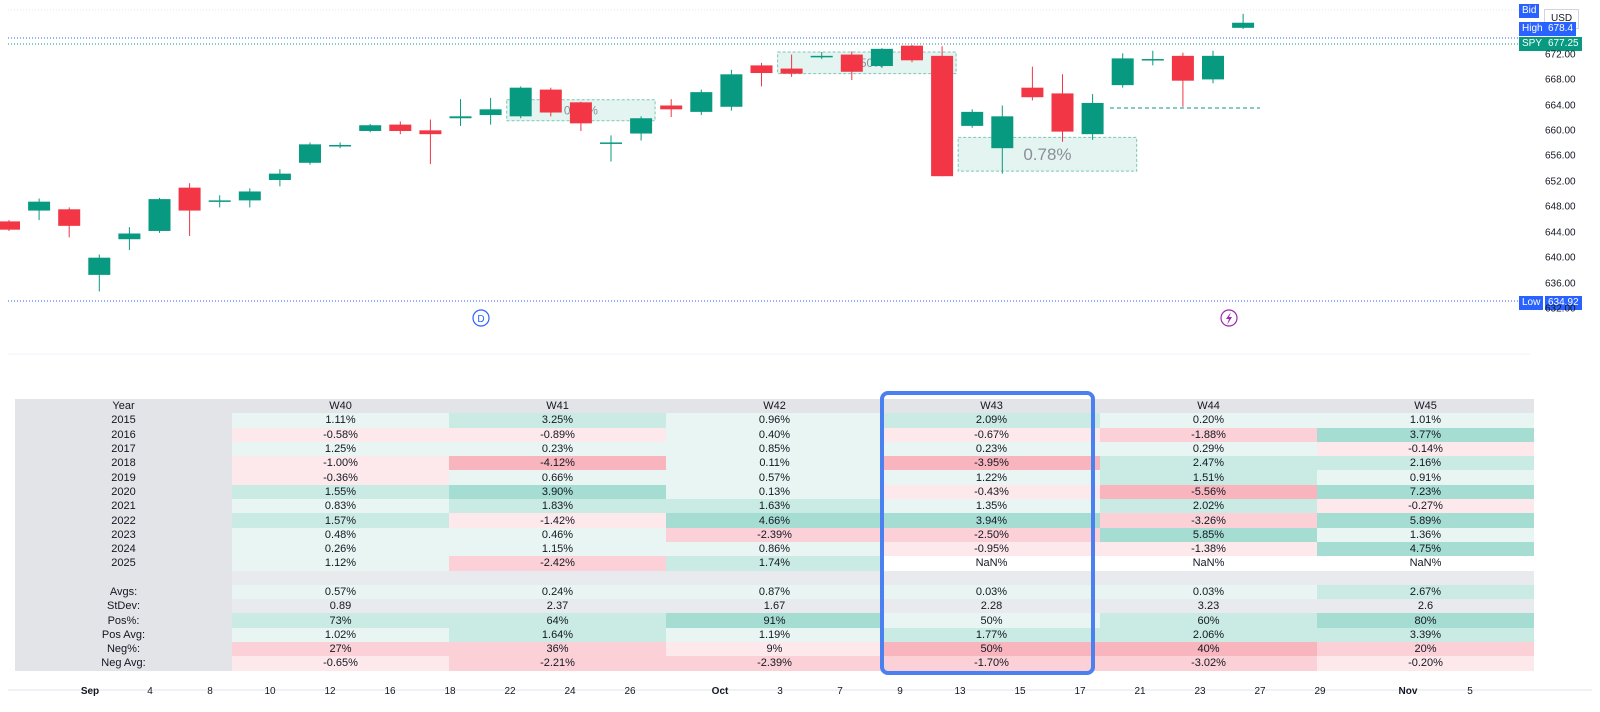 This screenshot has height=712, width=1600. I want to click on price-tick-label: 672.00, so click(1560, 55).